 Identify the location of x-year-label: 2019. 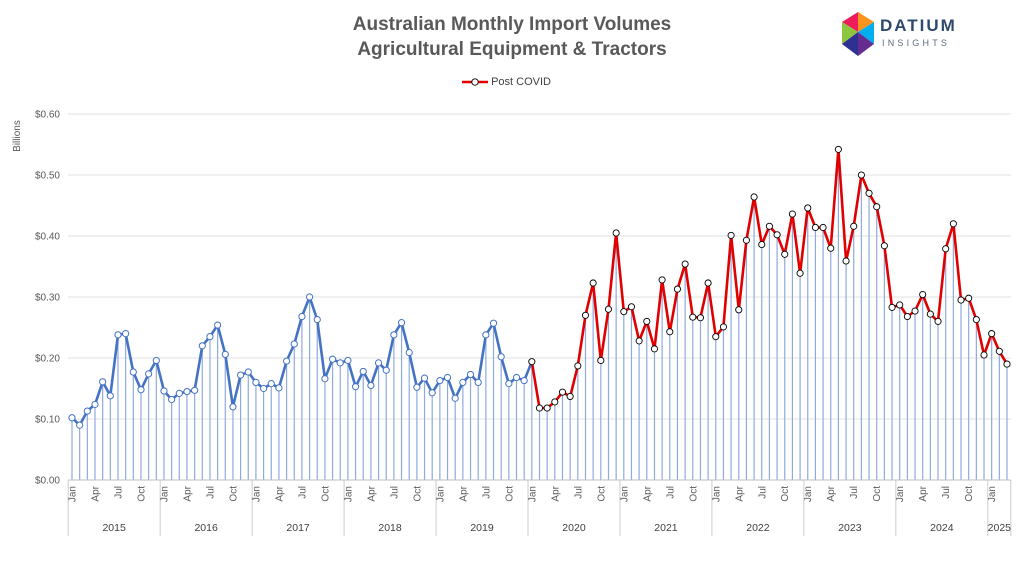
(482, 528).